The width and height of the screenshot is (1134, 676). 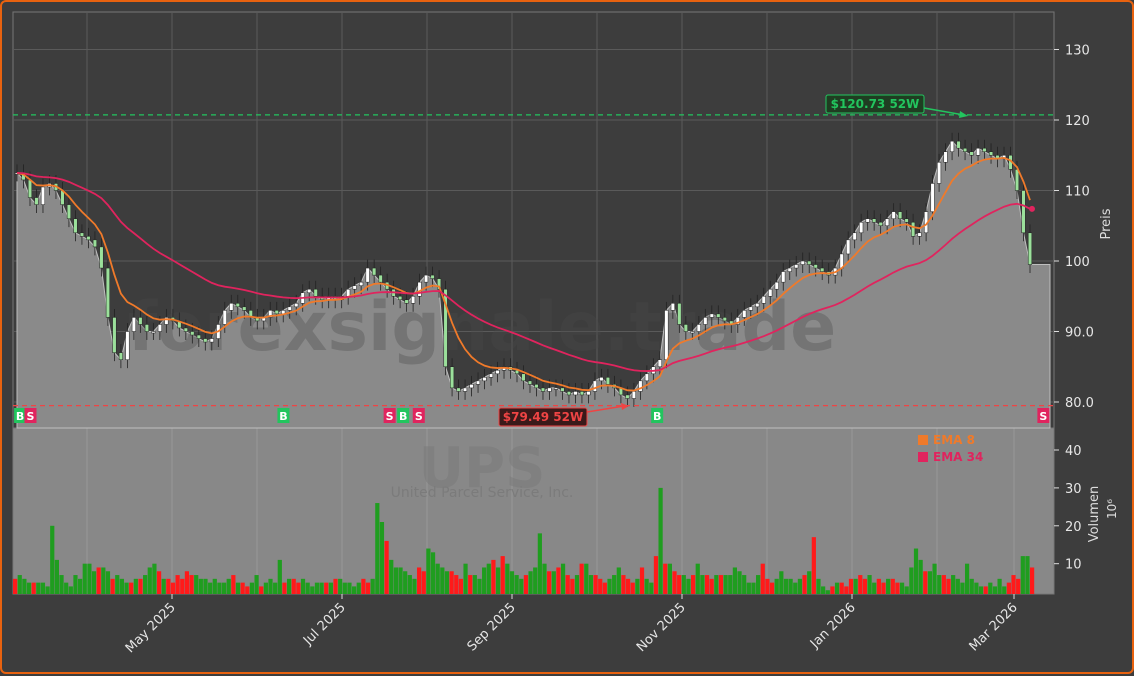 What do you see at coordinates (1077, 51) in the screenshot?
I see `svg-text: 130` at bounding box center [1077, 51].